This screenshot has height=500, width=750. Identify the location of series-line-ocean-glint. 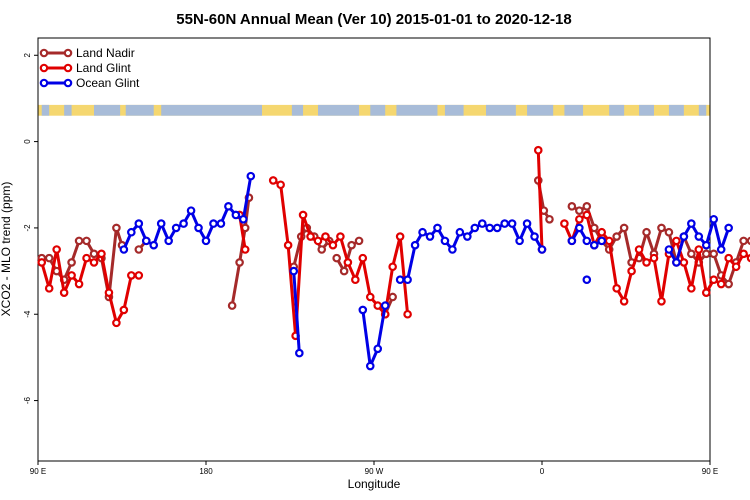
(374, 336).